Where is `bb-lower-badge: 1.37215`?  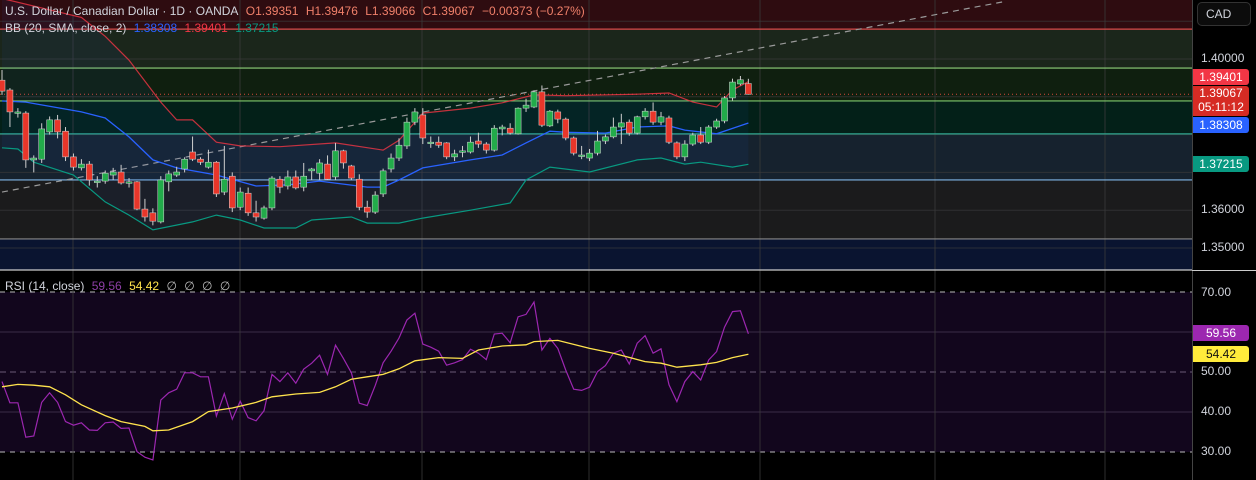
bb-lower-badge: 1.37215 is located at coordinates (1221, 164).